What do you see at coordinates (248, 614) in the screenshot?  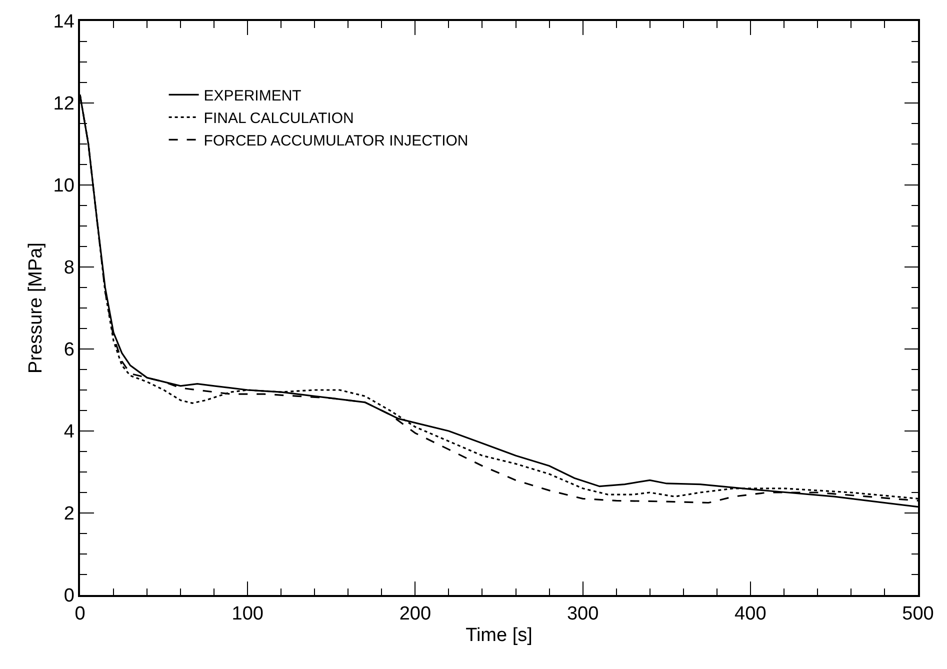 I see `x-tick-label: 100` at bounding box center [248, 614].